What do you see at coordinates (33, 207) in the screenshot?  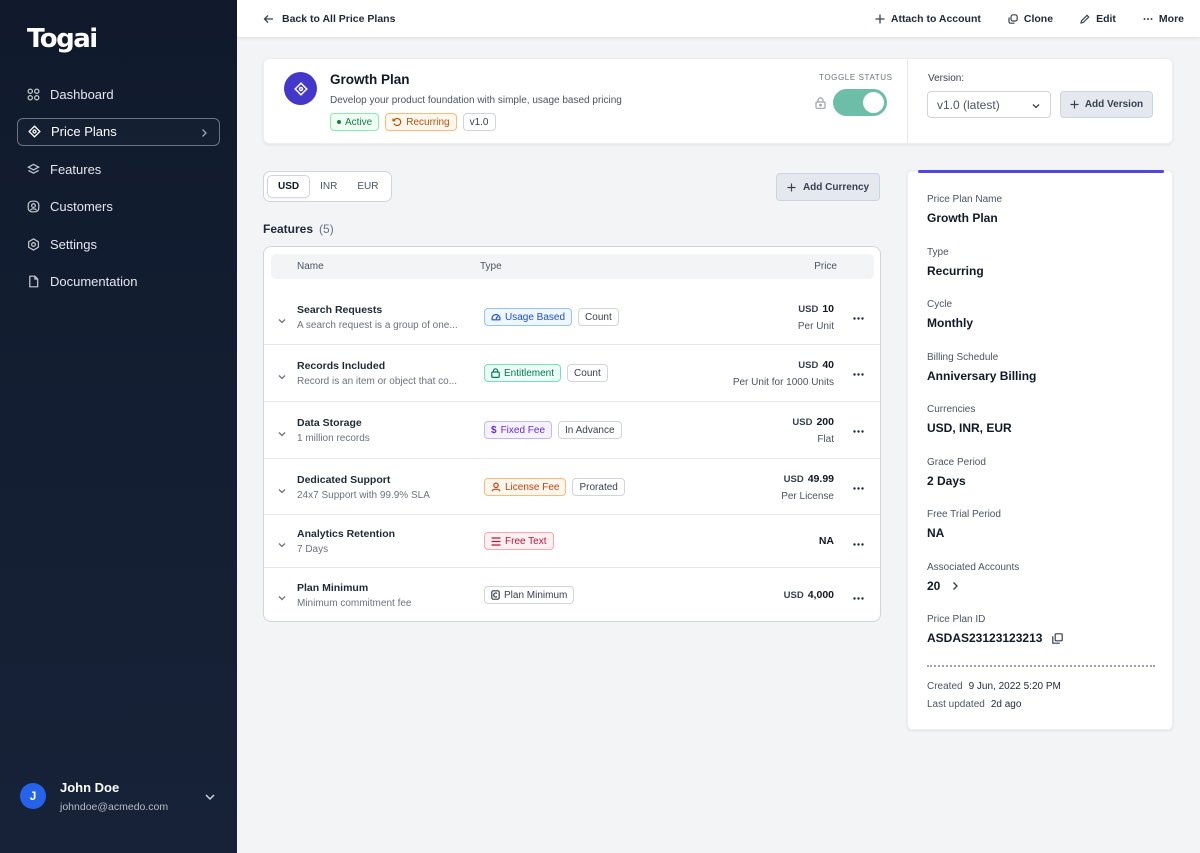 I see `user-circle-icon` at bounding box center [33, 207].